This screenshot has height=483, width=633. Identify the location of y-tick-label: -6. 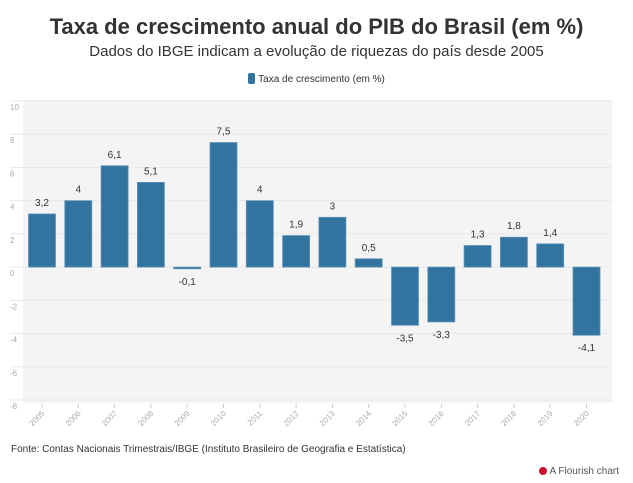
(14, 373).